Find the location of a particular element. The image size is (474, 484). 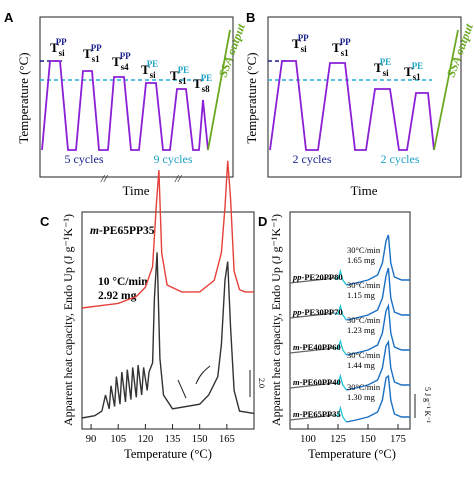

panel-d-sample-name: pp-PE30PP70 is located at coordinates (317, 312).